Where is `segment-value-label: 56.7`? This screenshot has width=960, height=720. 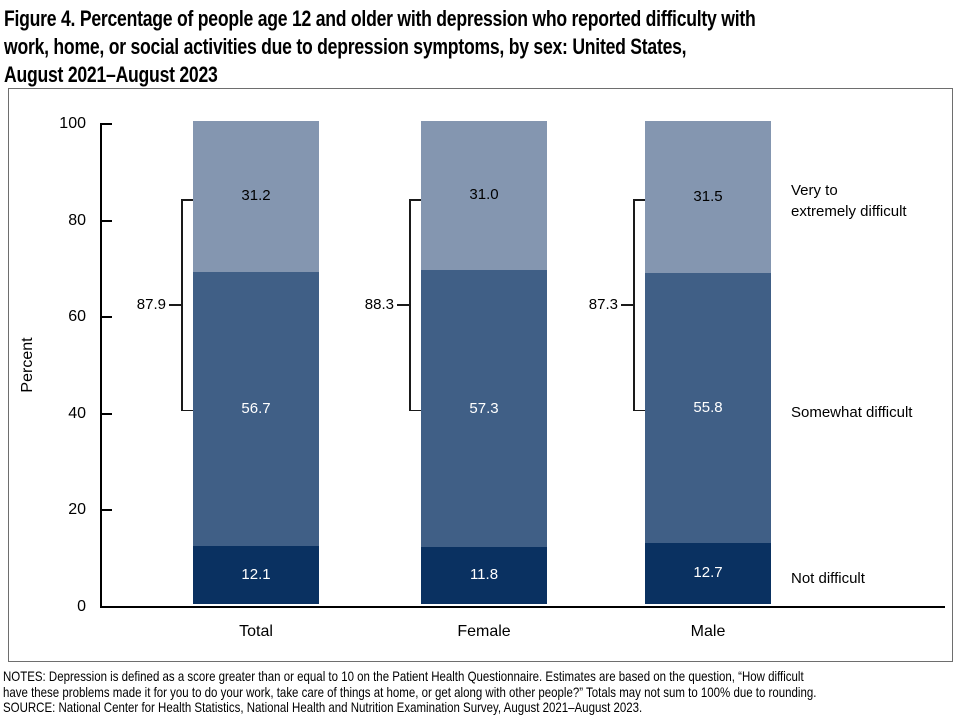 segment-value-label: 56.7 is located at coordinates (256, 408).